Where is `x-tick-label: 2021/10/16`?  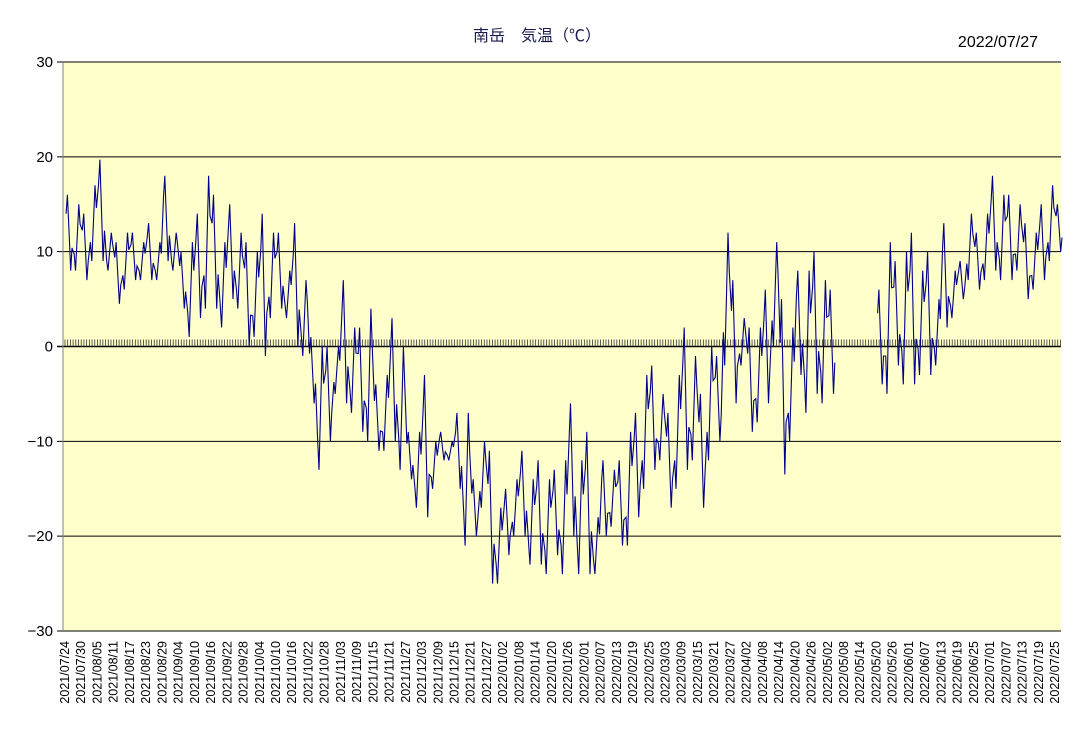 x-tick-label: 2021/10/16 is located at coordinates (292, 672).